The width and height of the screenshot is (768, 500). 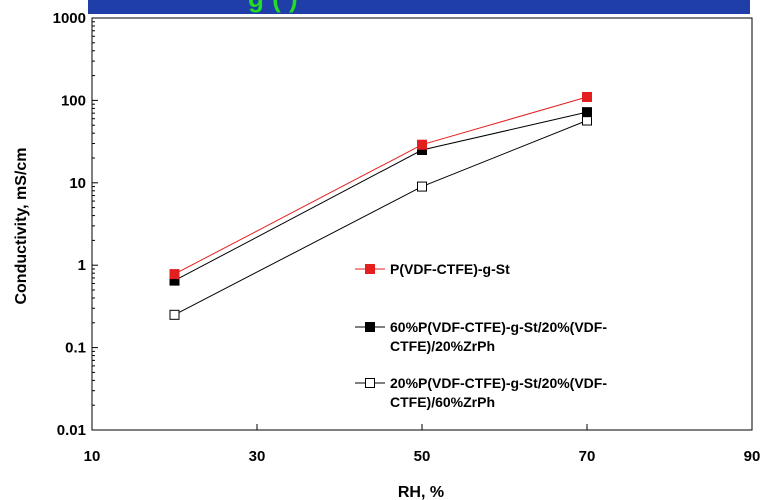 What do you see at coordinates (450, 269) in the screenshot?
I see `legend-entry-text: P(VDF-CTFE)-g-St` at bounding box center [450, 269].